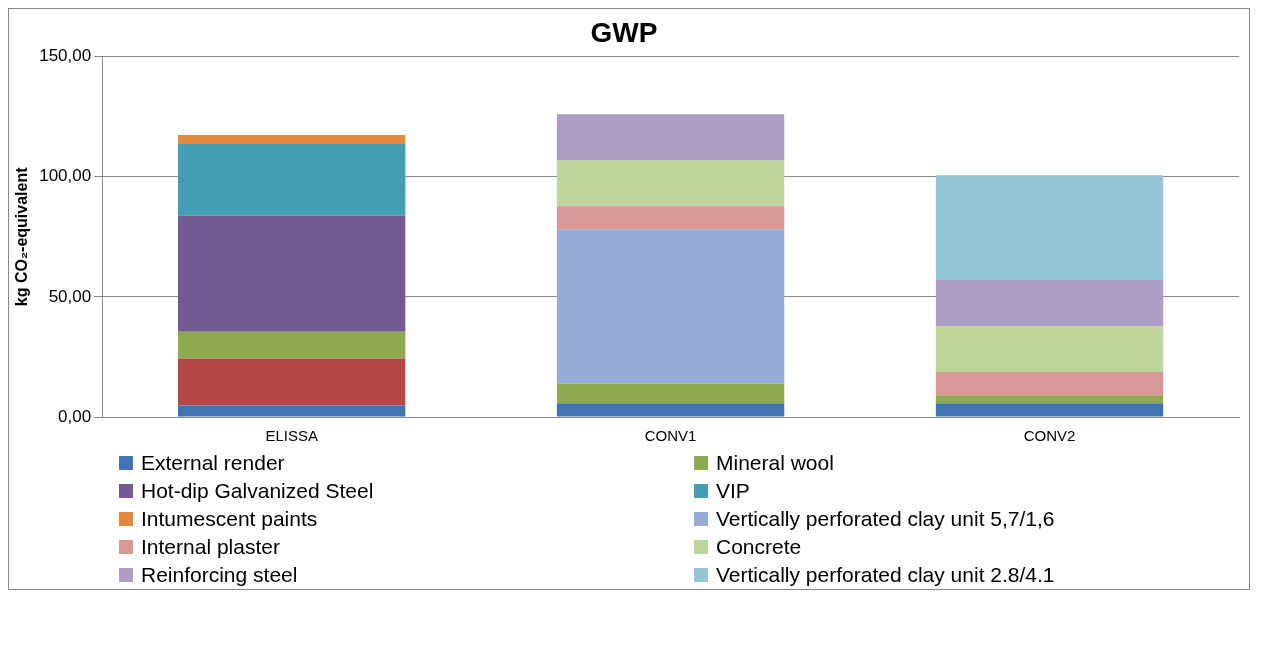 This screenshot has width=1264, height=662. I want to click on legend-label: Hot-dip Galvanized Steel, so click(257, 491).